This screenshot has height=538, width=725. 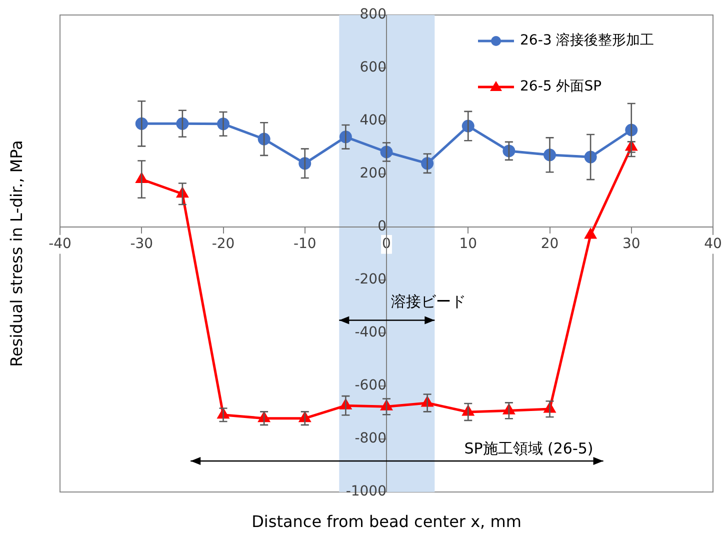 I want to click on x-tick-label: 10, so click(x=468, y=244).